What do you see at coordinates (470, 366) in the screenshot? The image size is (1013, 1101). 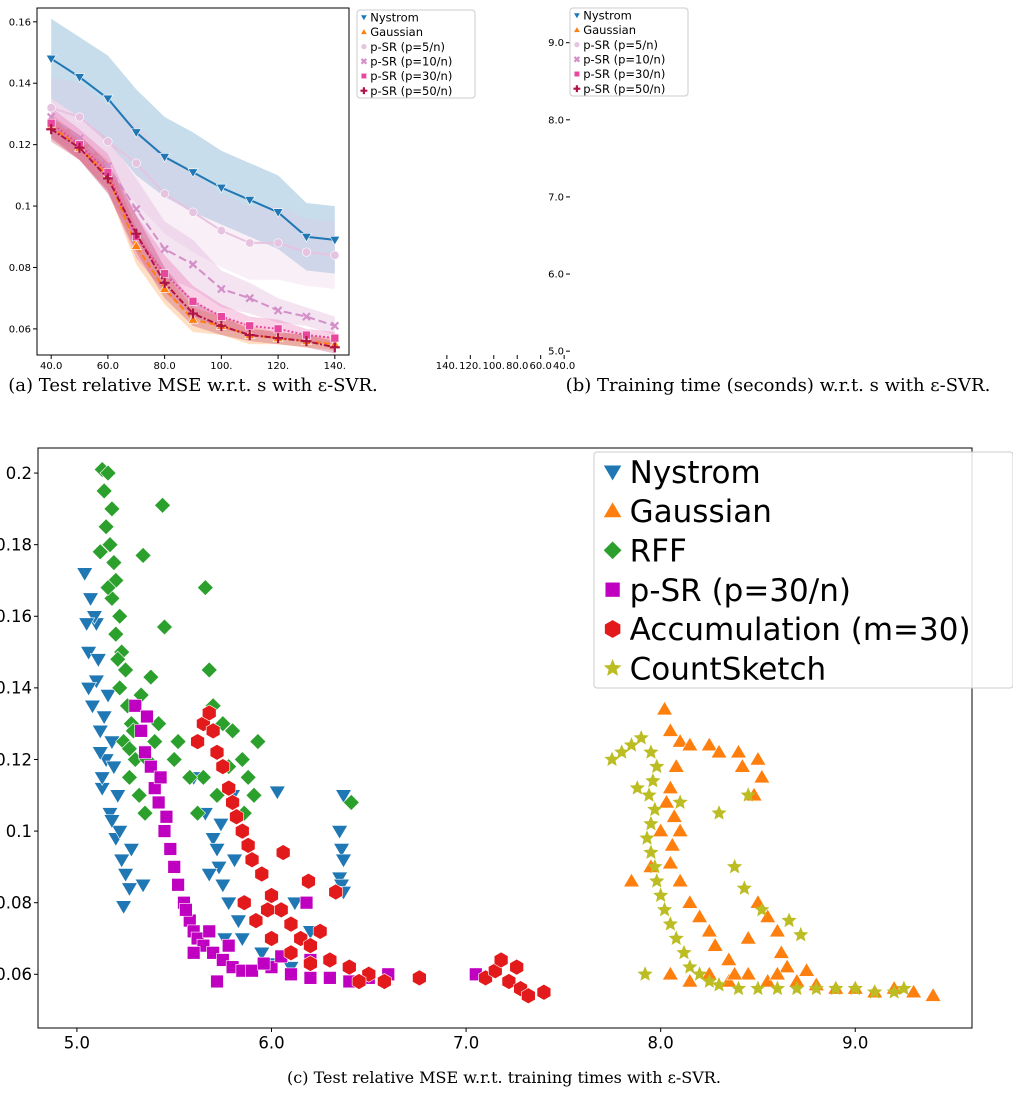 I see `x-tick-label: 120.` at bounding box center [470, 366].